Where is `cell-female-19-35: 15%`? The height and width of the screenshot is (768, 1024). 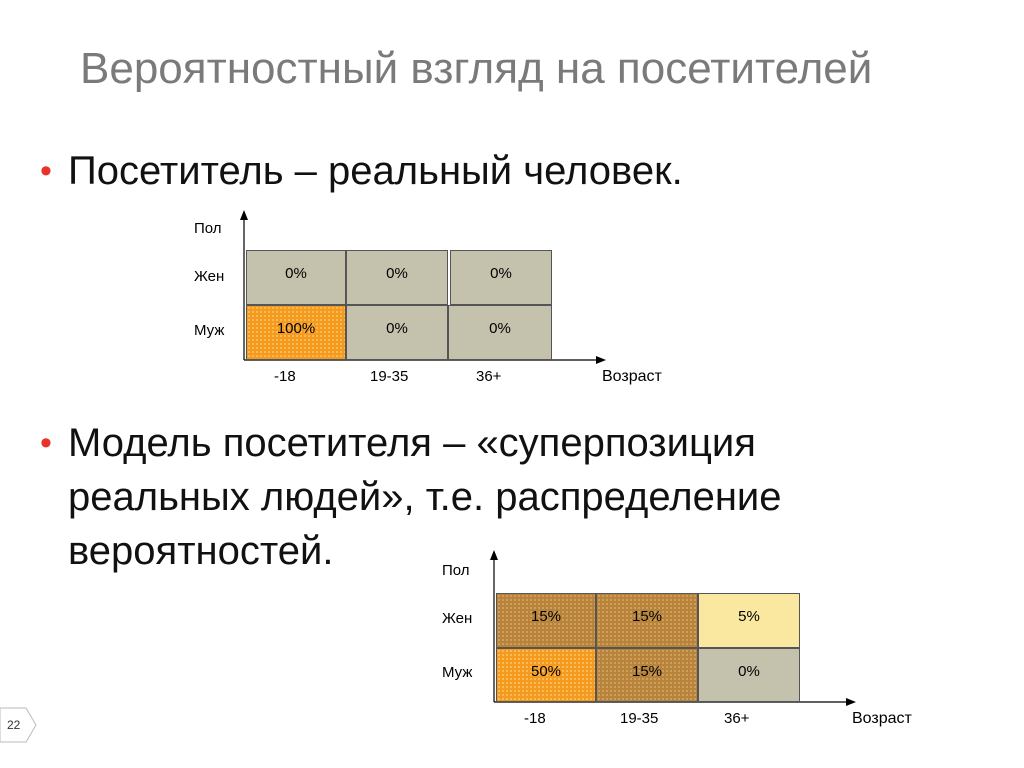
cell-female-19-35: 15% is located at coordinates (647, 620).